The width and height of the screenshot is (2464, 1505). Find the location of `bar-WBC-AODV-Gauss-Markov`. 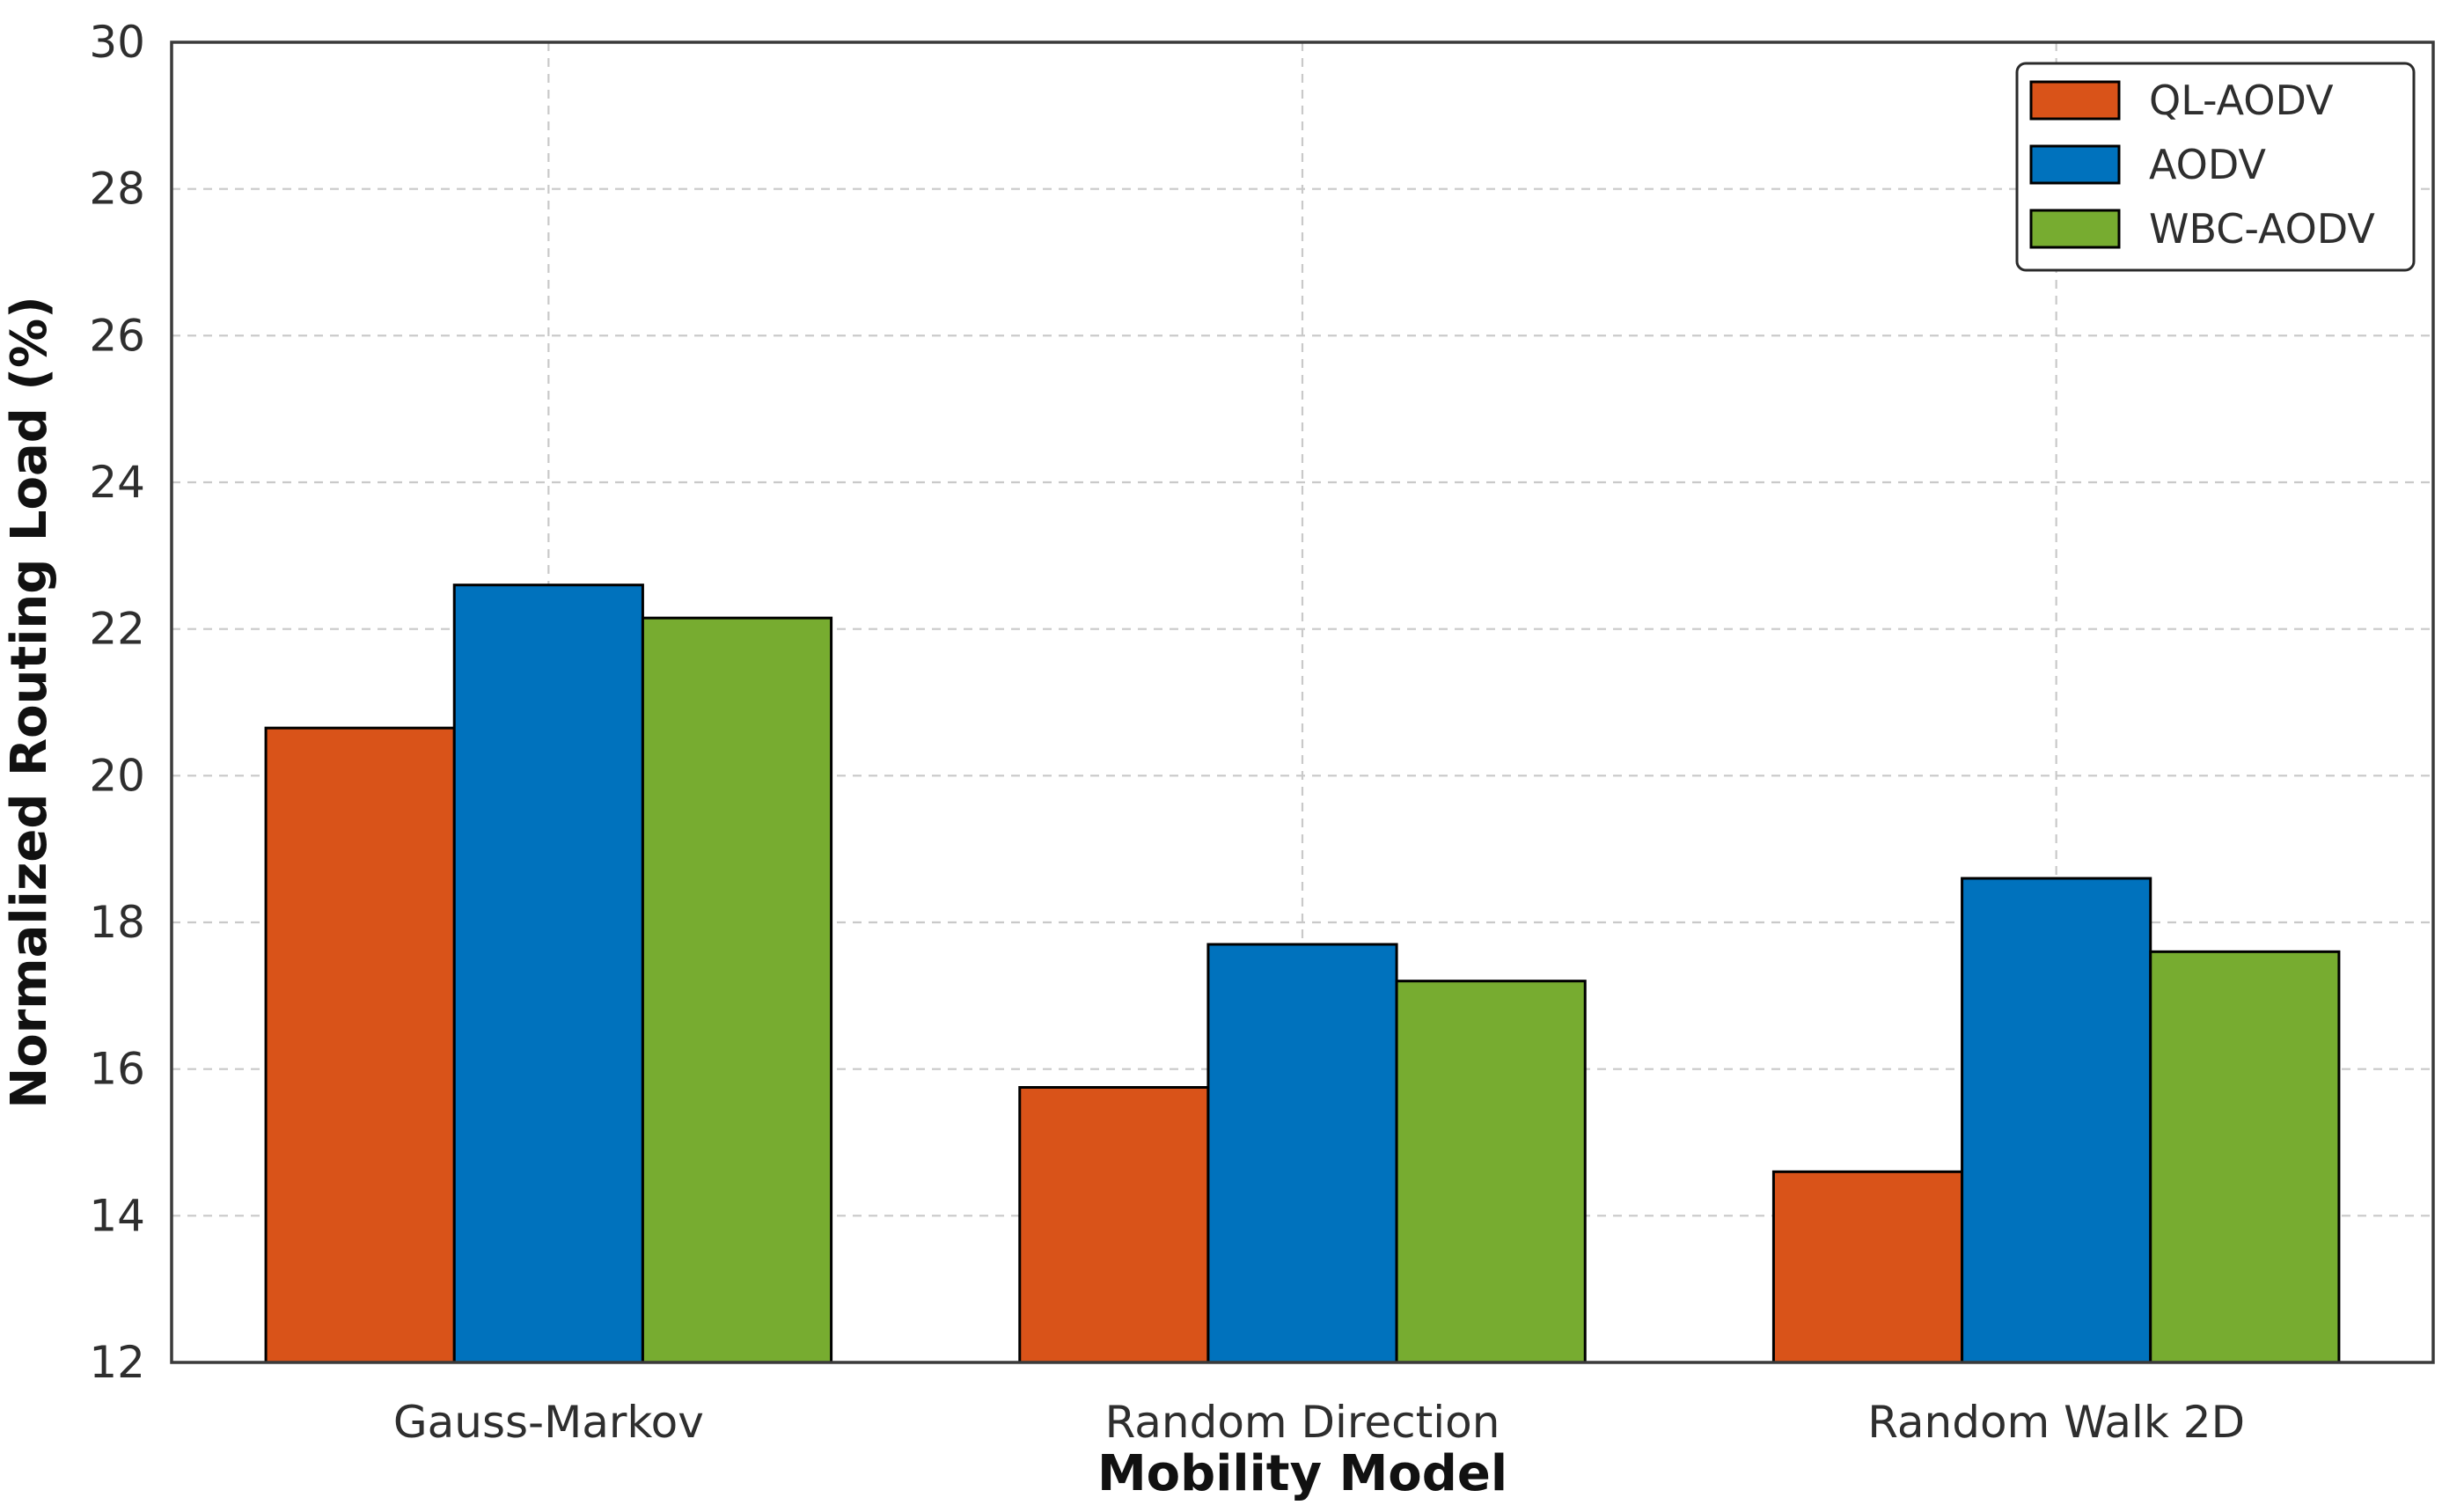

bar-WBC-AODV-Gauss-Markov is located at coordinates (737, 990).